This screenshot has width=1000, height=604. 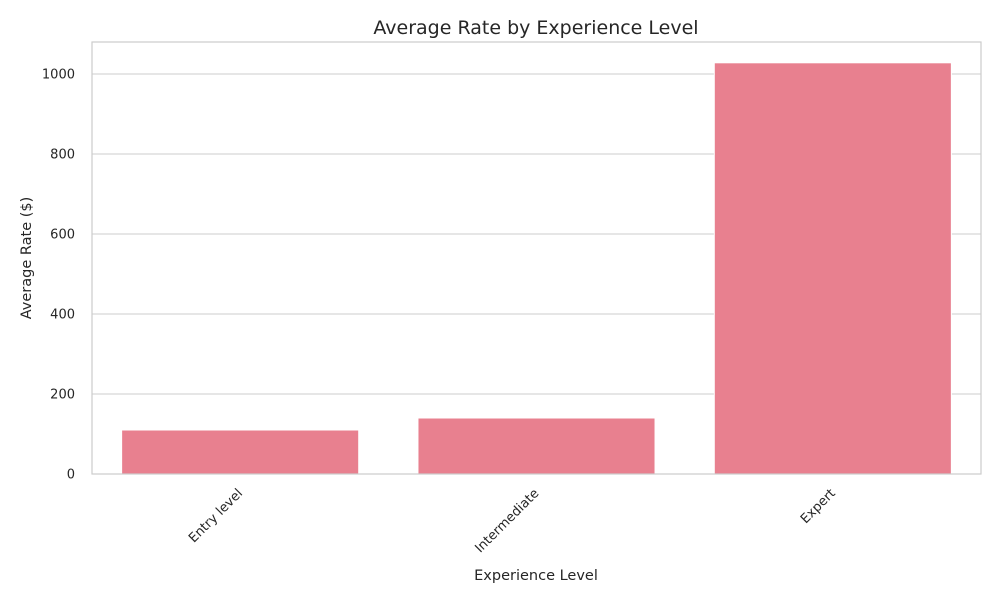 What do you see at coordinates (58, 275) in the screenshot?
I see `y-tick-labels: 0 200 400 600 800 1000` at bounding box center [58, 275].